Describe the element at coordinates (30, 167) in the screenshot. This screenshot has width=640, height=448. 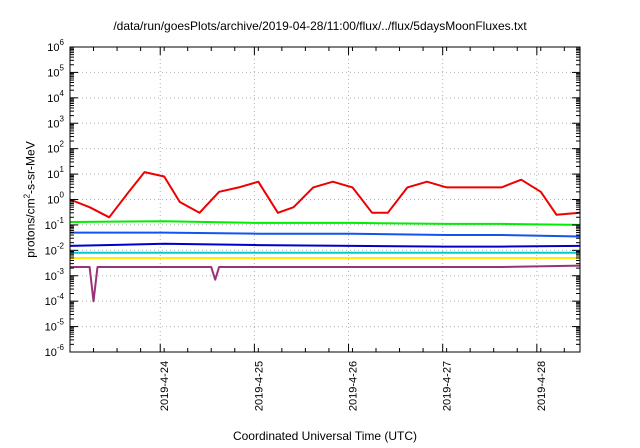
I see `y-axis-label-rest: -s-sr-MeV` at that location.